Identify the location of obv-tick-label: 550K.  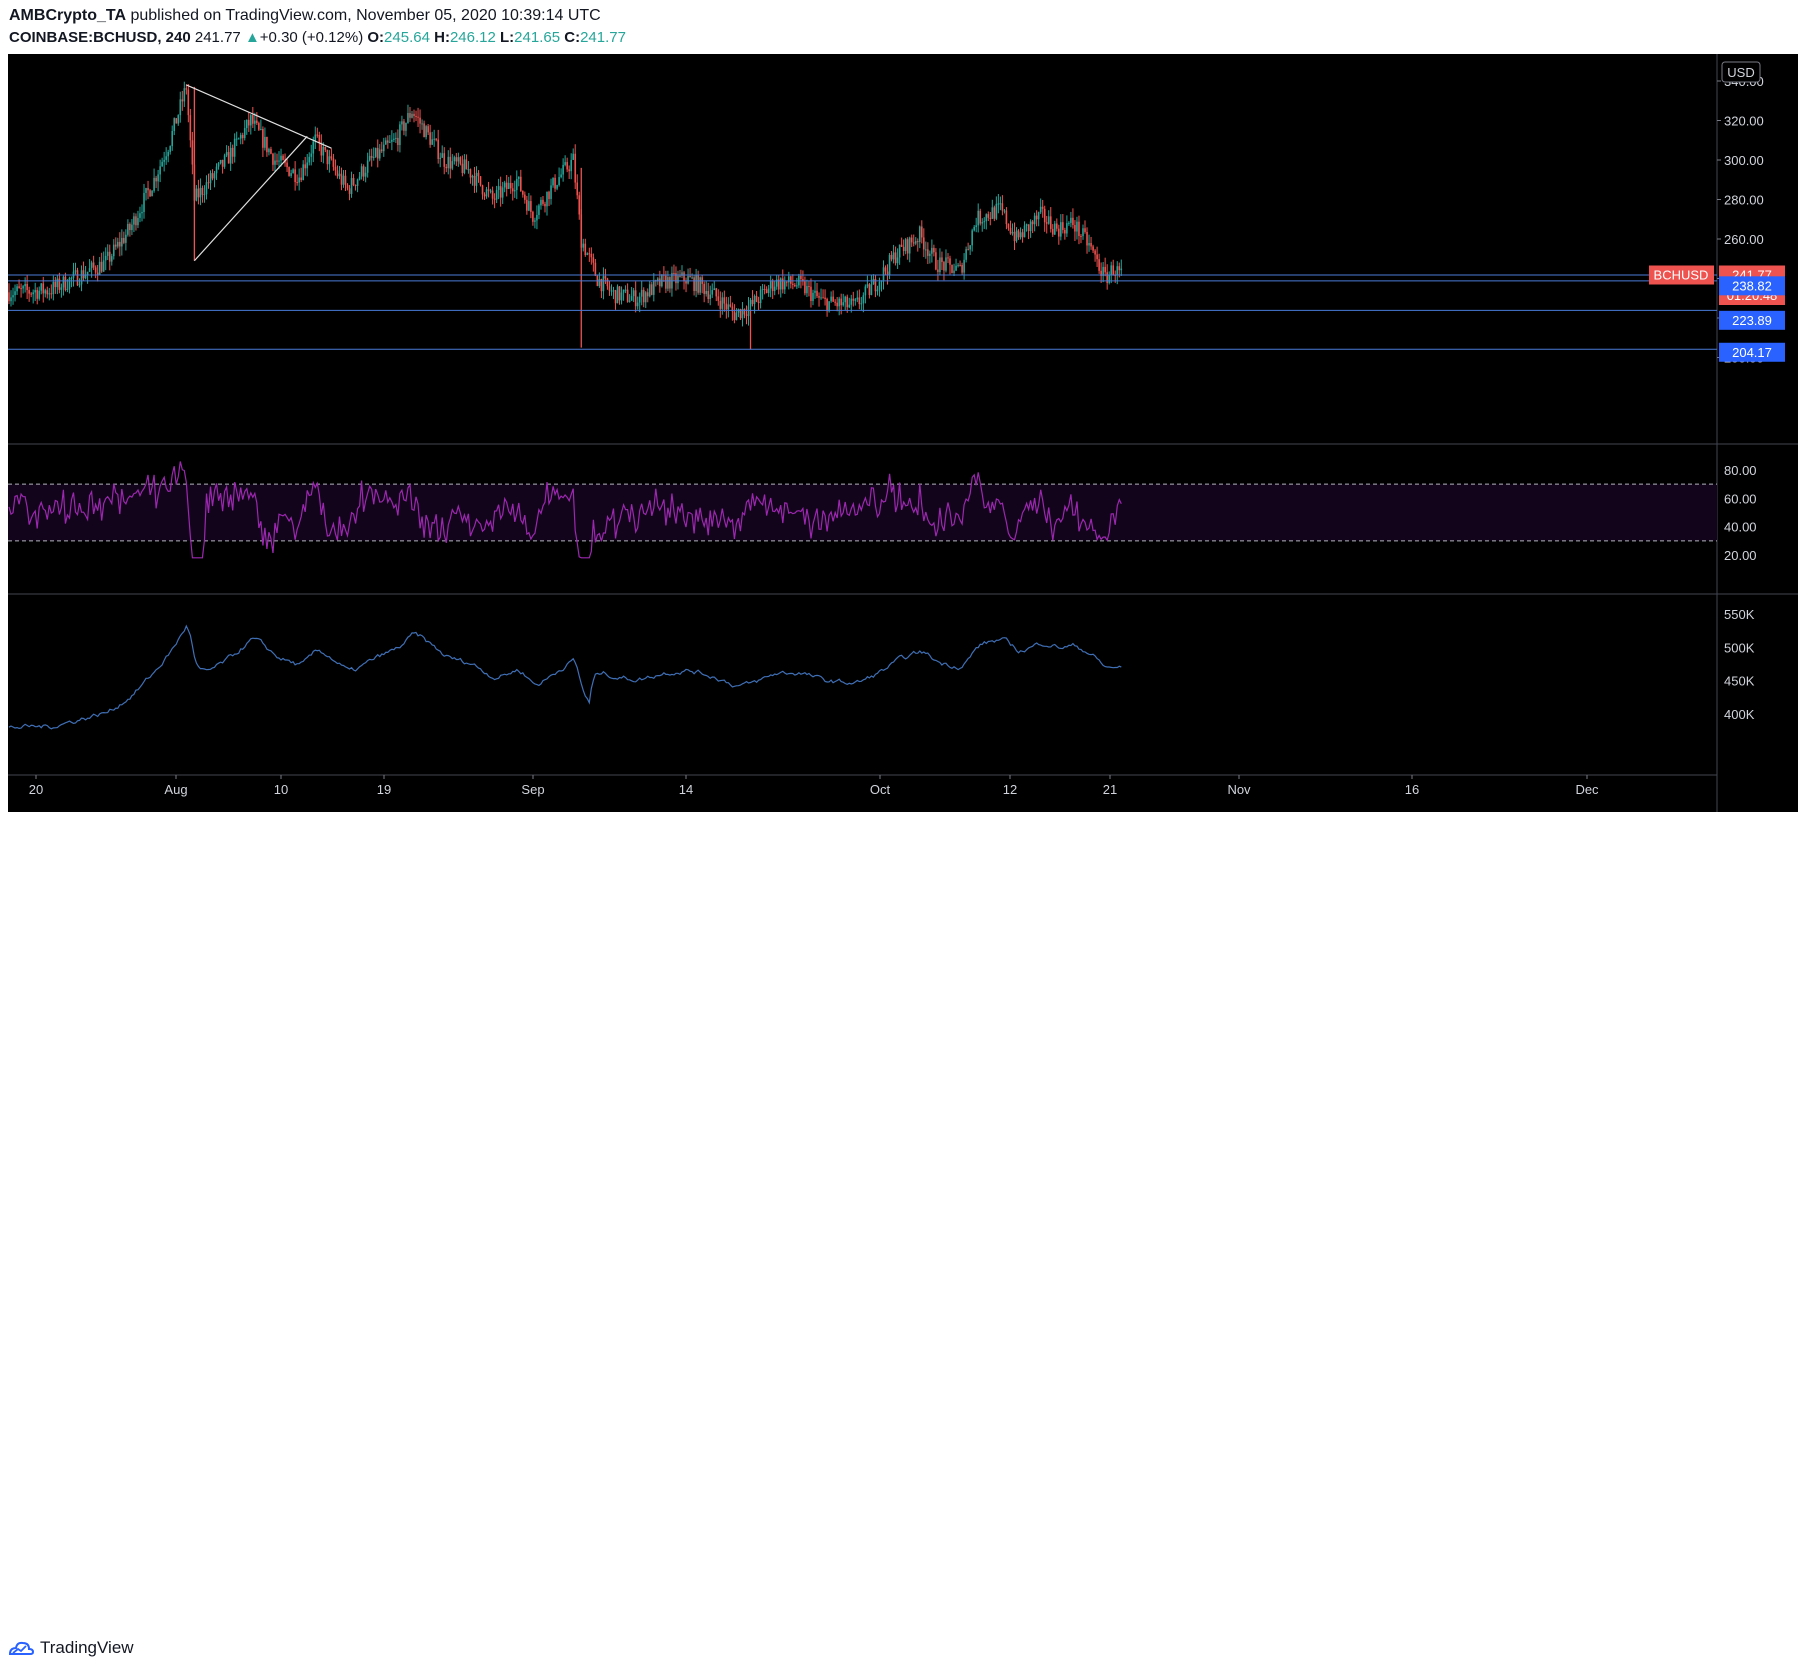
(1739, 614).